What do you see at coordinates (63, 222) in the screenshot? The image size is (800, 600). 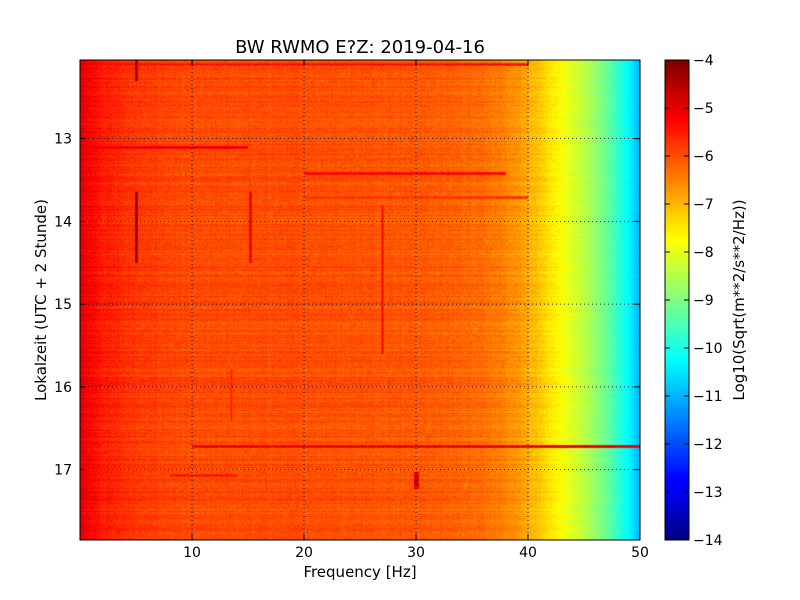 I see `y-tick-label: 14` at bounding box center [63, 222].